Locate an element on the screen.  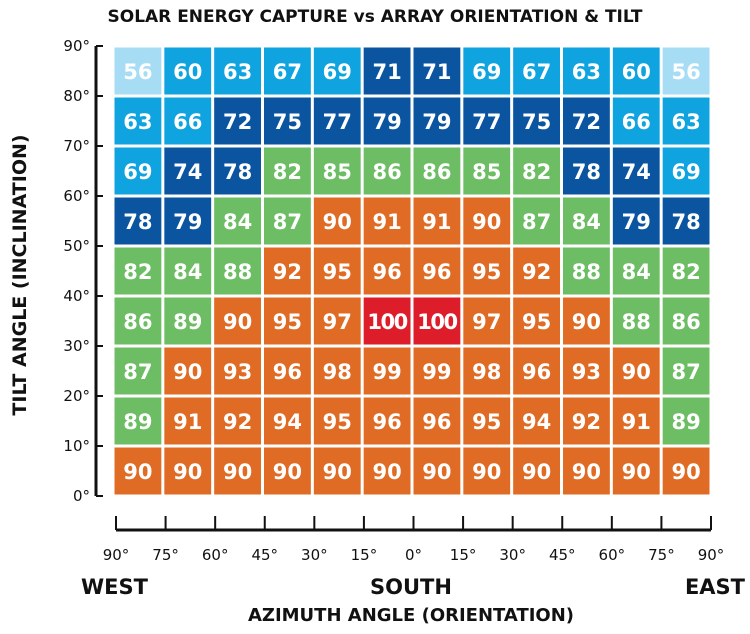
cell-value-label: 72 is located at coordinates (237, 122).